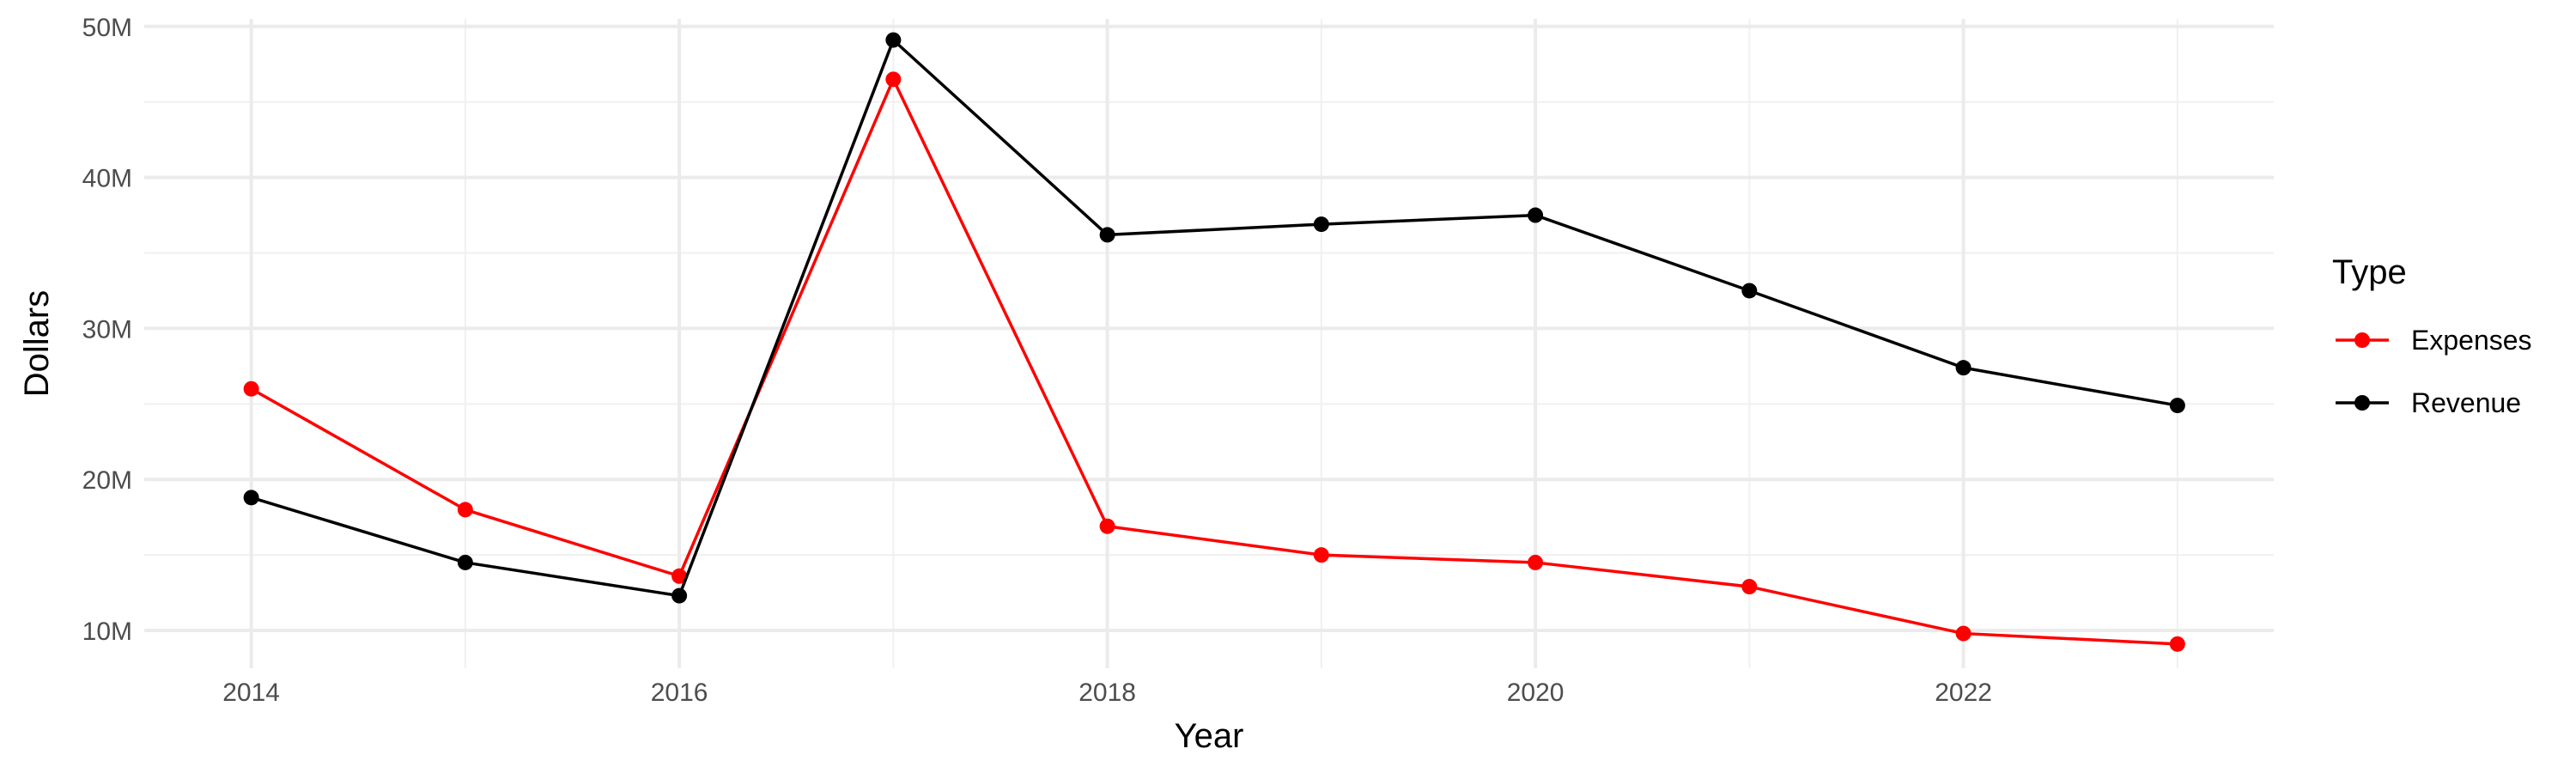 The height and width of the screenshot is (773, 2576). I want to click on x-tick-label: 2018, so click(1107, 693).